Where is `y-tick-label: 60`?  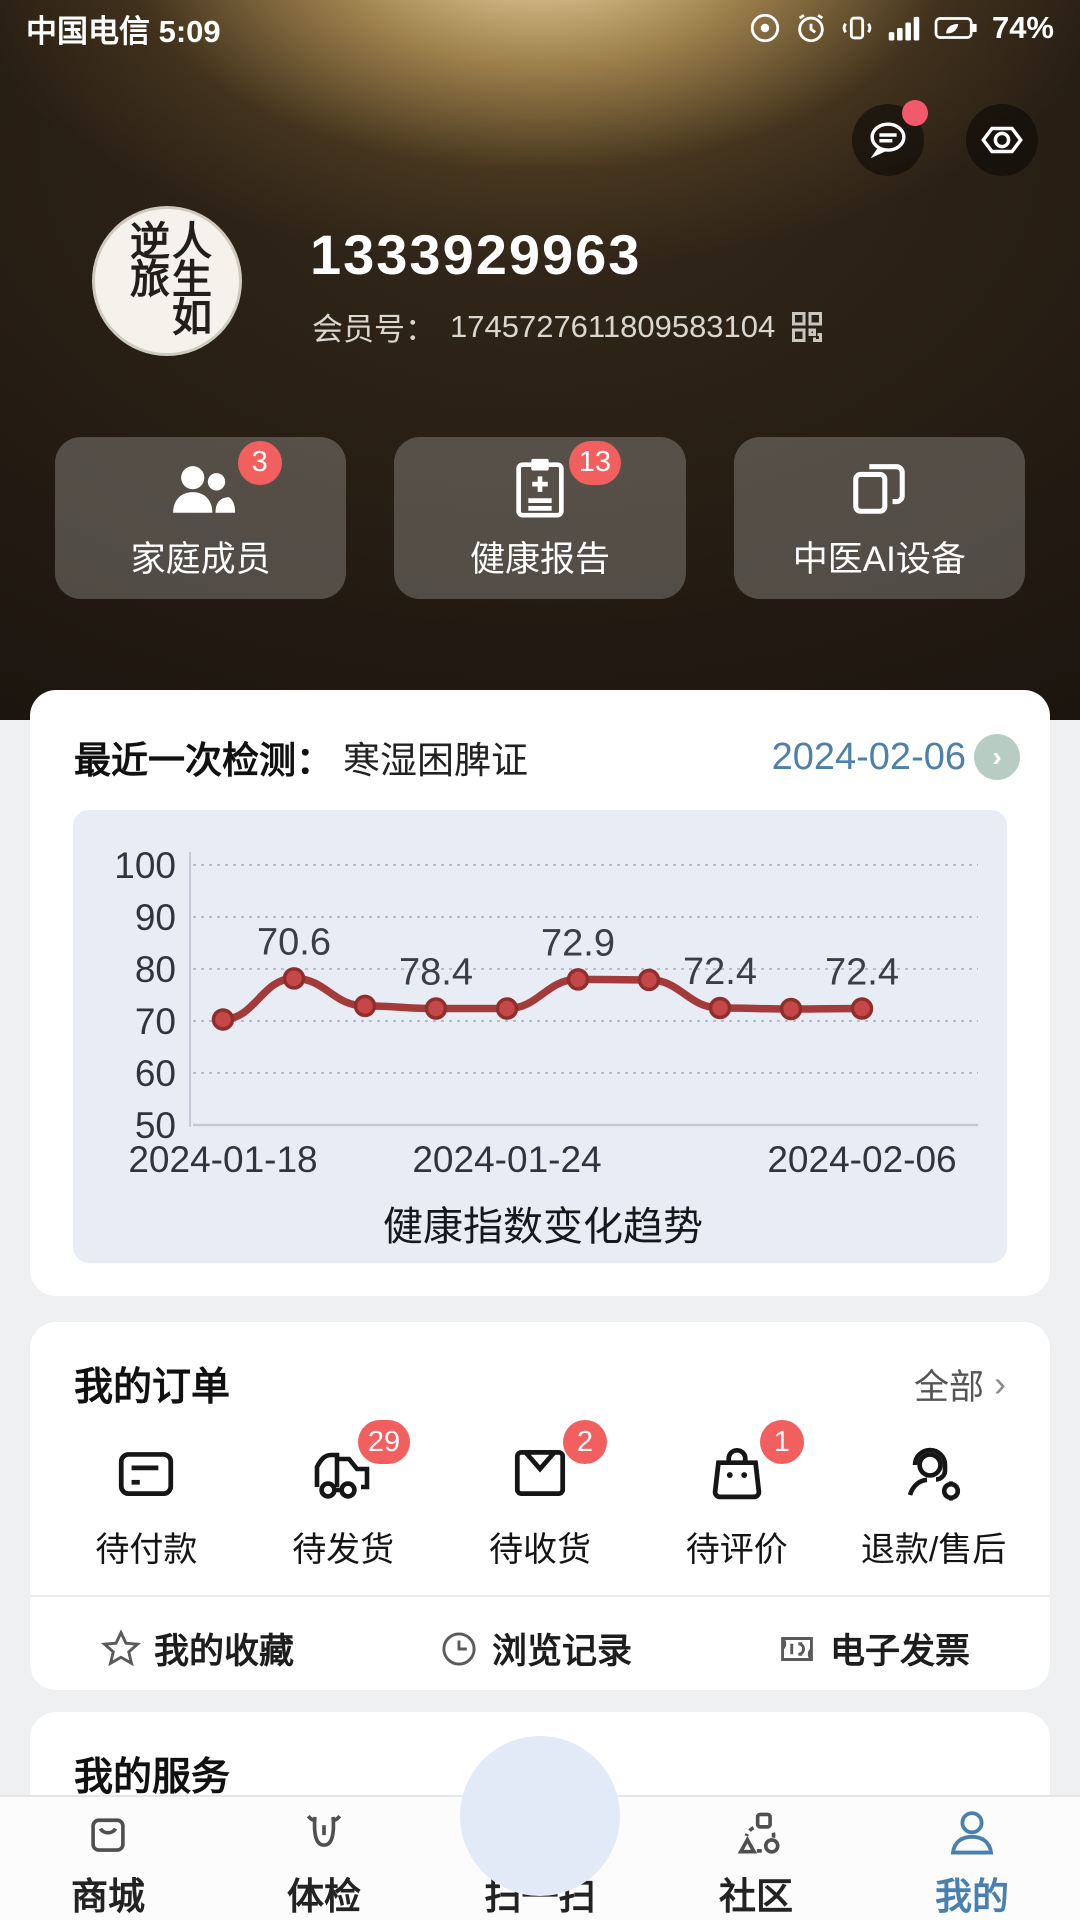 y-tick-label: 60 is located at coordinates (155, 1073).